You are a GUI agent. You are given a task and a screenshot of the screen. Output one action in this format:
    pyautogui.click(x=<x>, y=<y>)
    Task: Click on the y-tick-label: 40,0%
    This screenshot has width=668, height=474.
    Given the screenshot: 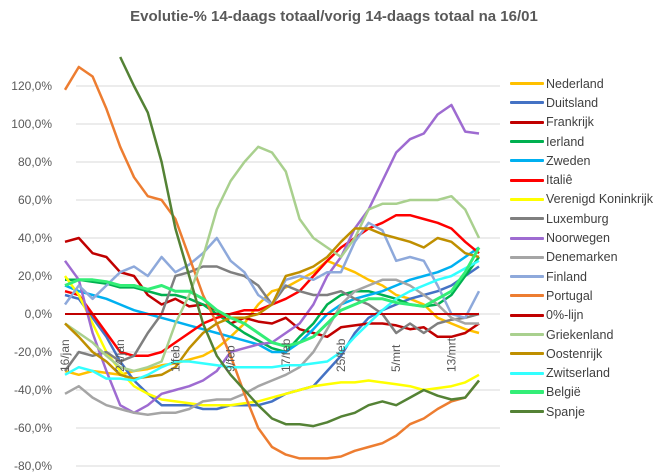 What is the action you would take?
    pyautogui.click(x=35, y=238)
    